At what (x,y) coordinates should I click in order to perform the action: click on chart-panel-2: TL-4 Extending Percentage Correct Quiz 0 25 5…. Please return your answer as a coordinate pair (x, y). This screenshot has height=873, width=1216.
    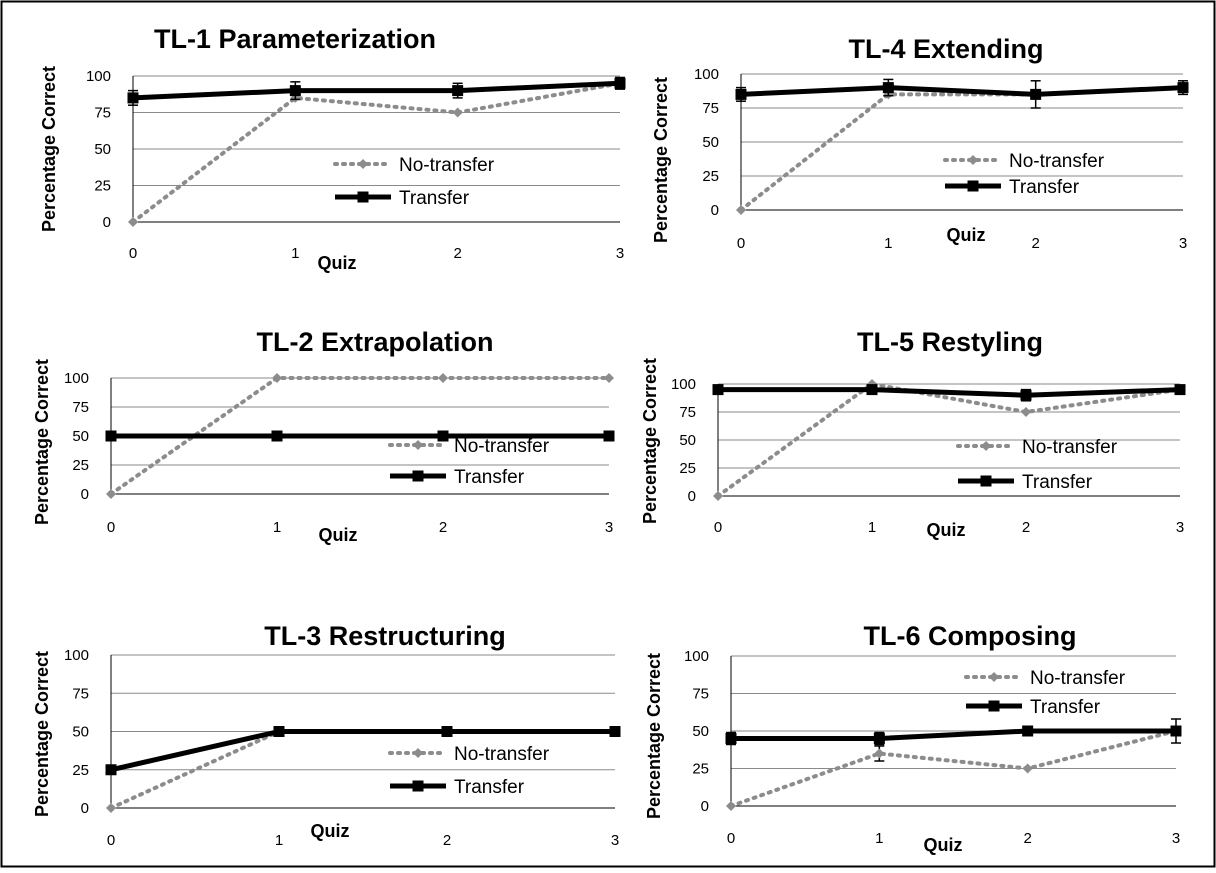
    Looking at the image, I should click on (920, 143).